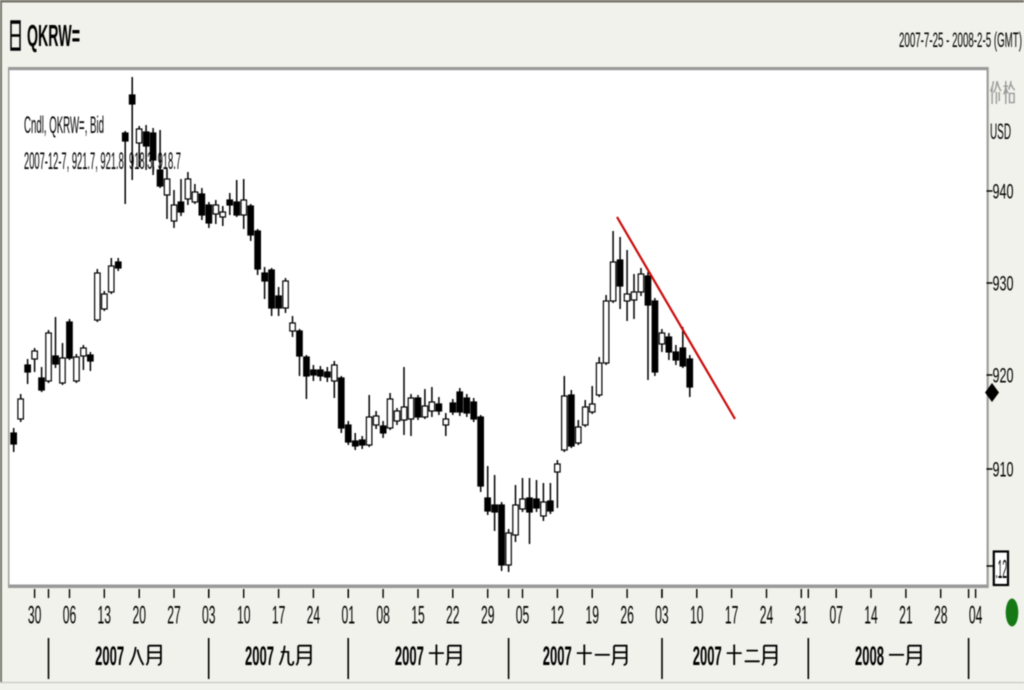  What do you see at coordinates (53, 35) in the screenshot?
I see `svg-text: QKRW=` at bounding box center [53, 35].